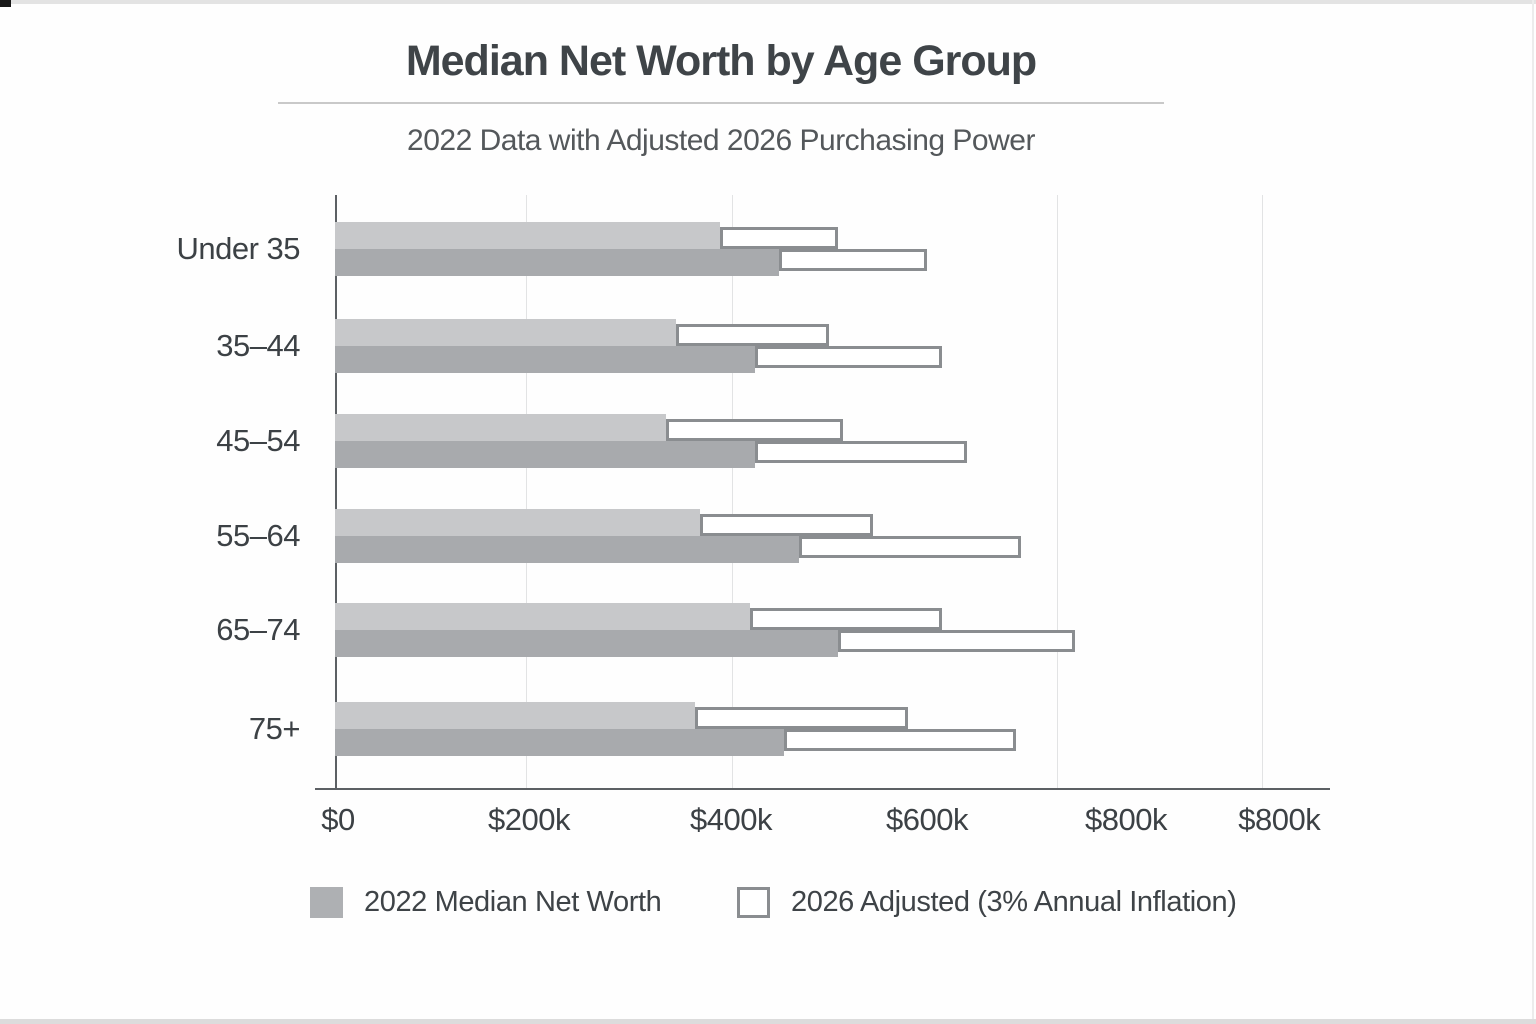 The image size is (1536, 1024). What do you see at coordinates (927, 819) in the screenshot?
I see `x-tick-label: $600k` at bounding box center [927, 819].